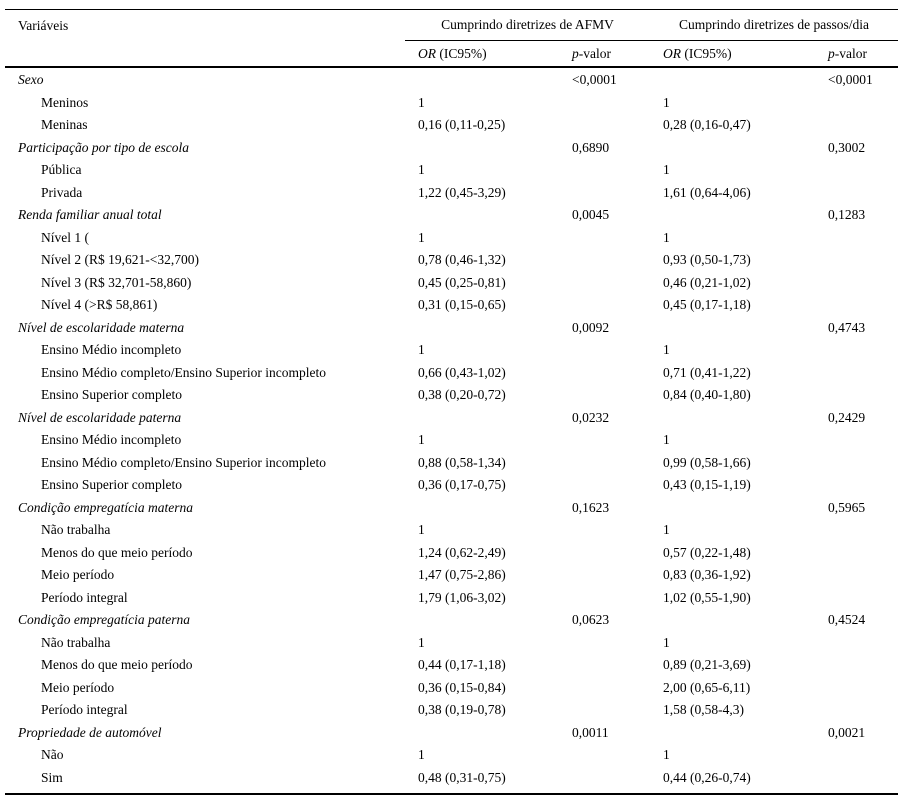 This screenshot has height=811, width=905. What do you see at coordinates (850, 80) in the screenshot?
I see `p-value-passos: <0,0001` at bounding box center [850, 80].